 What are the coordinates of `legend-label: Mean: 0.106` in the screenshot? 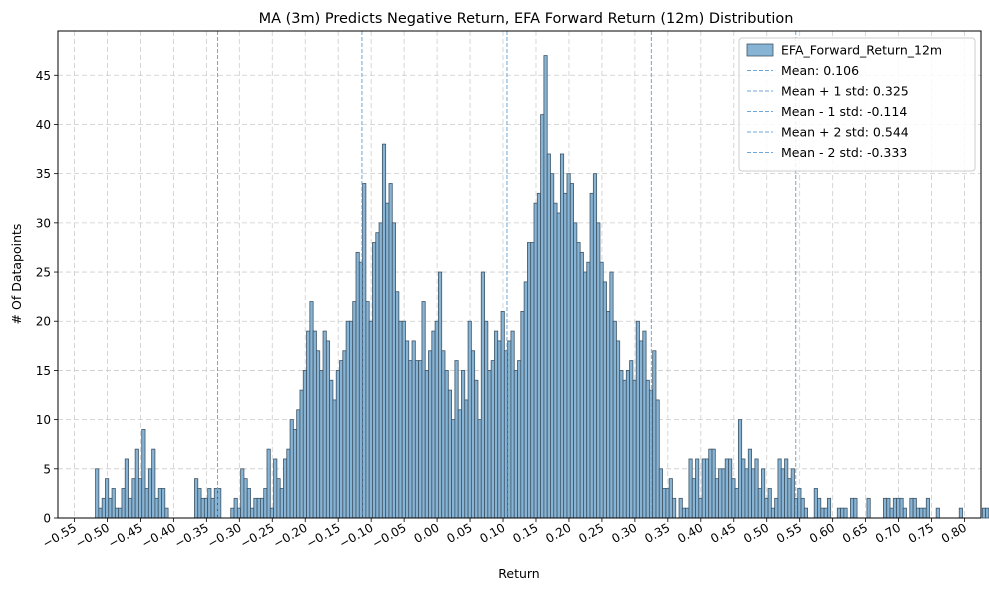 It's located at (820, 70).